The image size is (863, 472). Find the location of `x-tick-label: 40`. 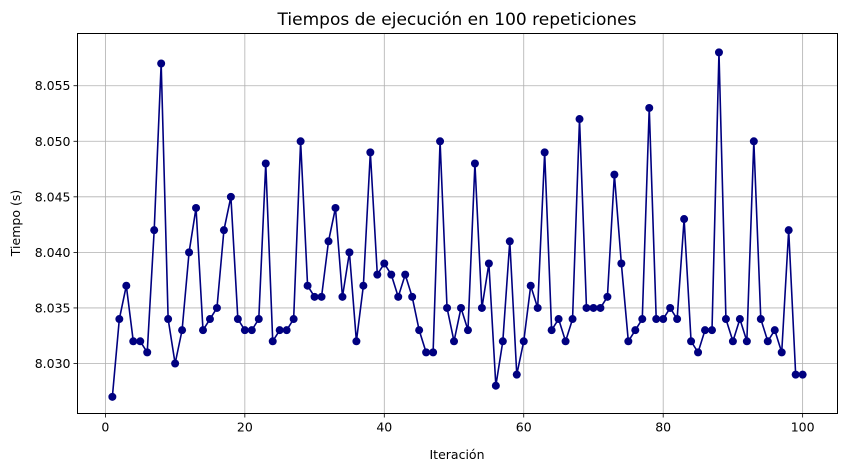

x-tick-label: 40 is located at coordinates (384, 427).